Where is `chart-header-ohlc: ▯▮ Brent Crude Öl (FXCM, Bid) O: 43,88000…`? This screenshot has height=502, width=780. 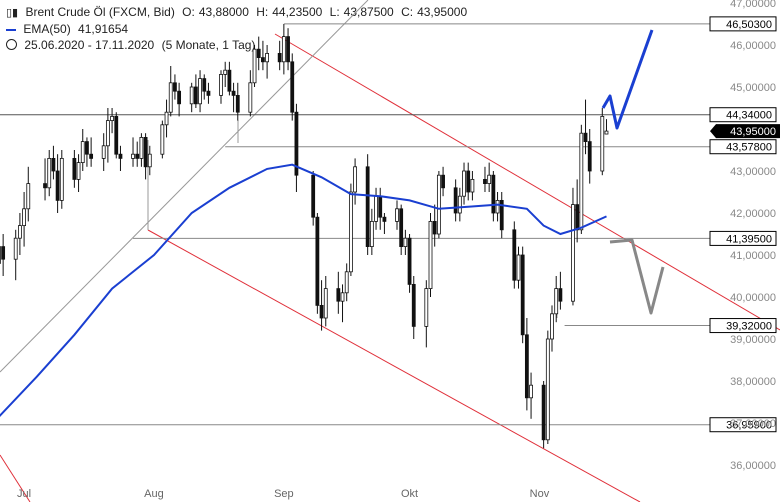
chart-header-ohlc: ▯▮ Brent Crude Öl (FXCM, Bid) O: 43,88000… is located at coordinates (238, 12).